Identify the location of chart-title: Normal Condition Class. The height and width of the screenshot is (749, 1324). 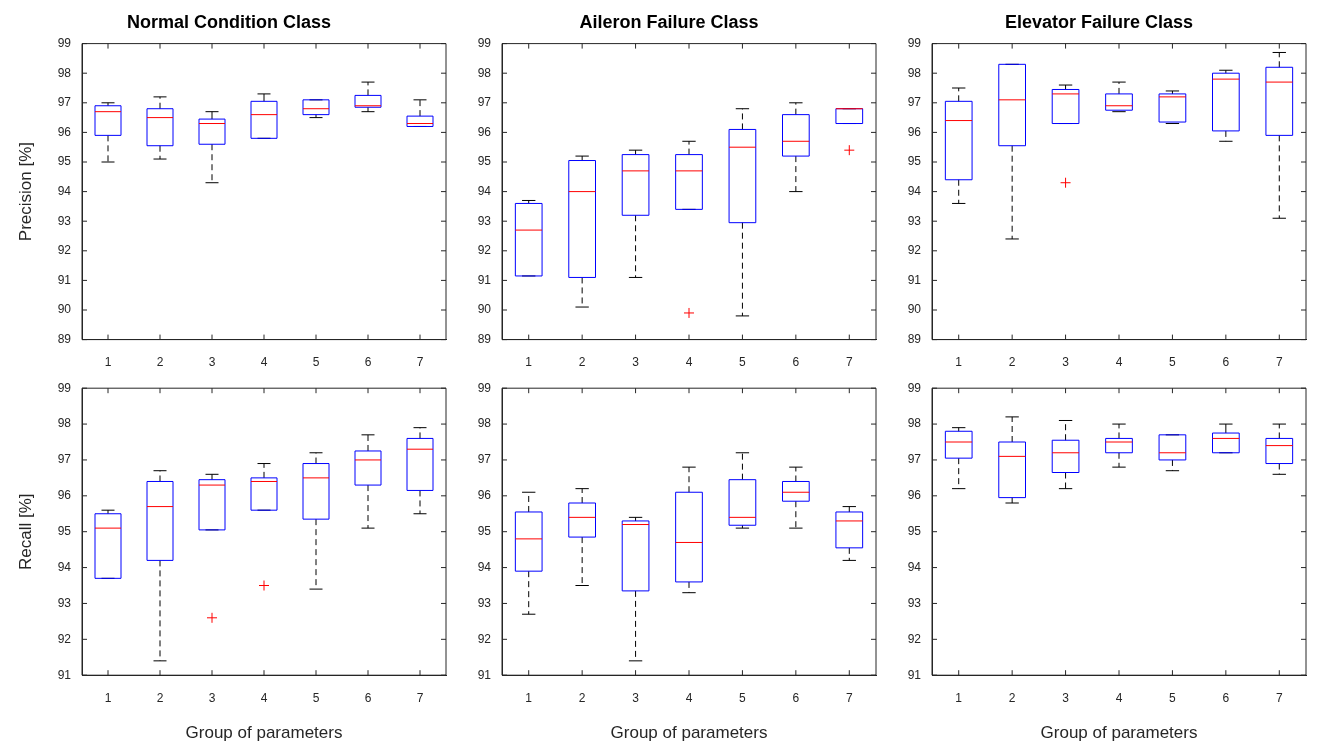
(229, 21).